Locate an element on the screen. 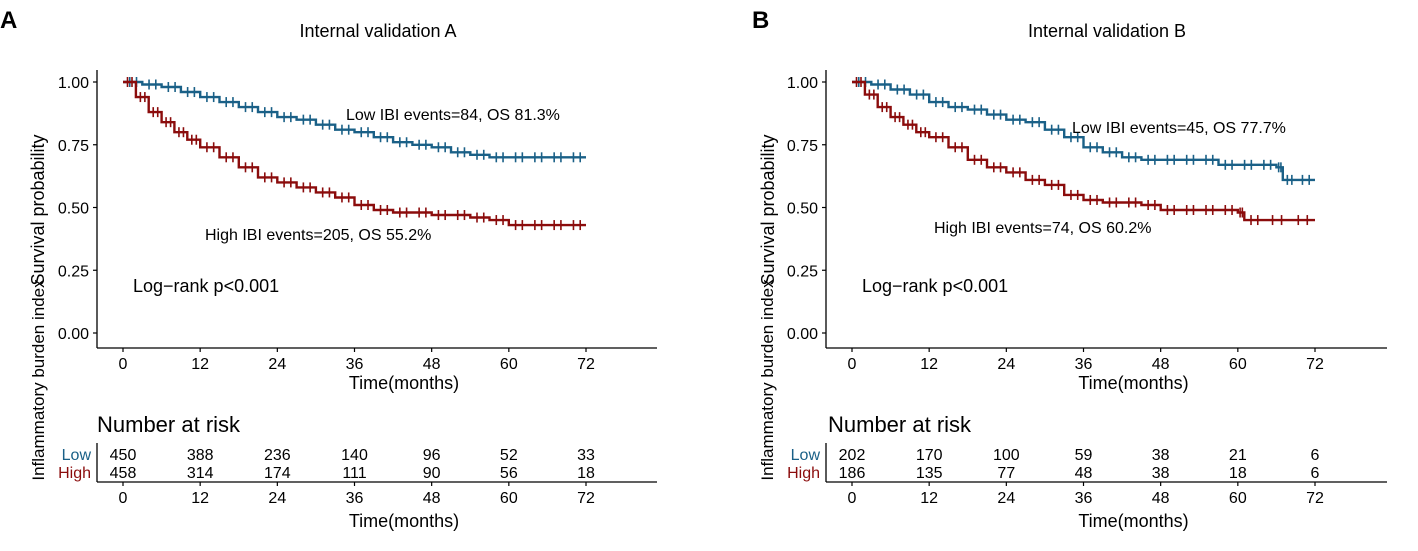  chart-title: Internal validation A is located at coordinates (377, 31).